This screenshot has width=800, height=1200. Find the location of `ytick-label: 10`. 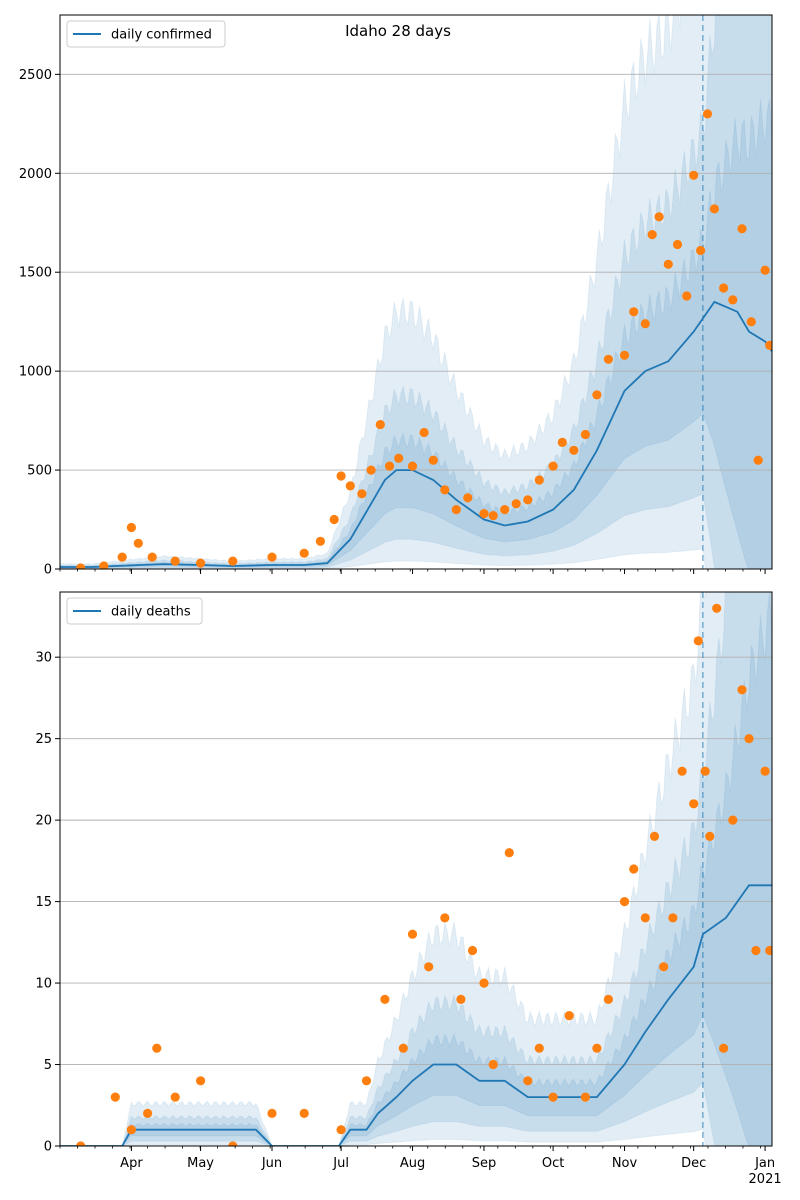

ytick-label: 10 is located at coordinates (43, 984).